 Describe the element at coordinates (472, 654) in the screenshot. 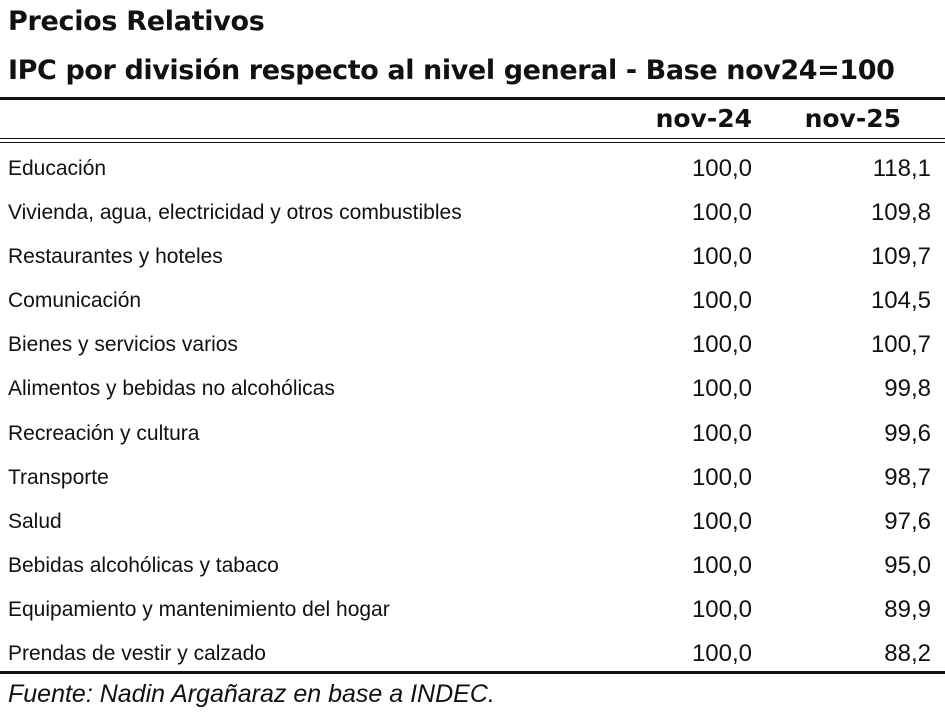

I see `table-row: Prendas de vestir y calzado 100,0 88,2` at that location.